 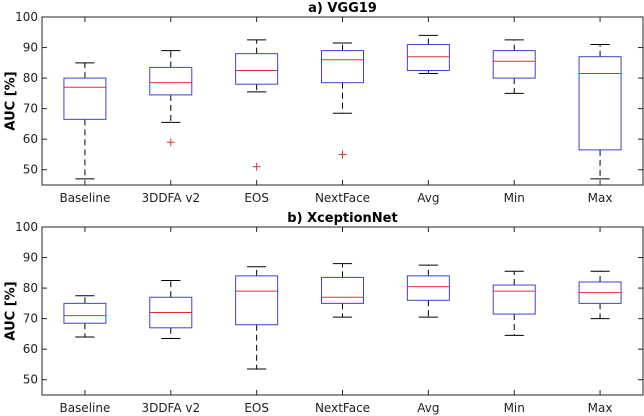 I want to click on chart-title: a) VGG19, so click(x=342, y=8).